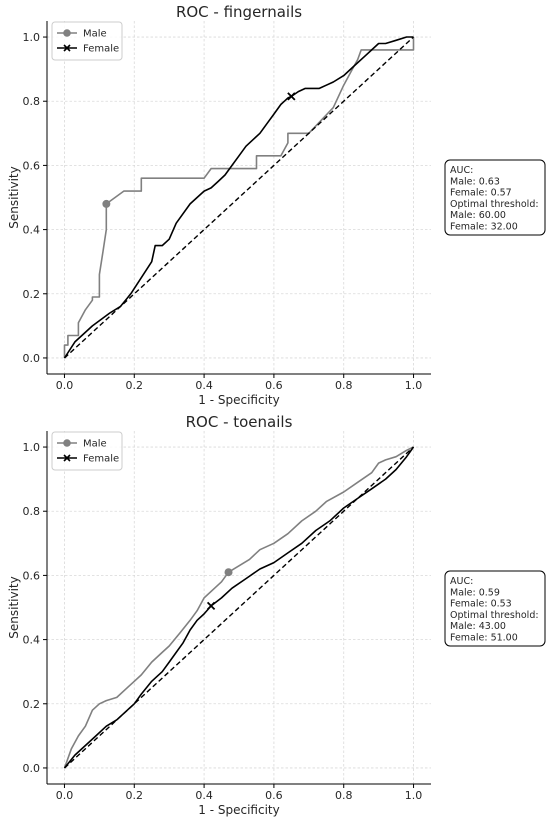  I want to click on annotation-line: Male: 43.00, so click(478, 626).